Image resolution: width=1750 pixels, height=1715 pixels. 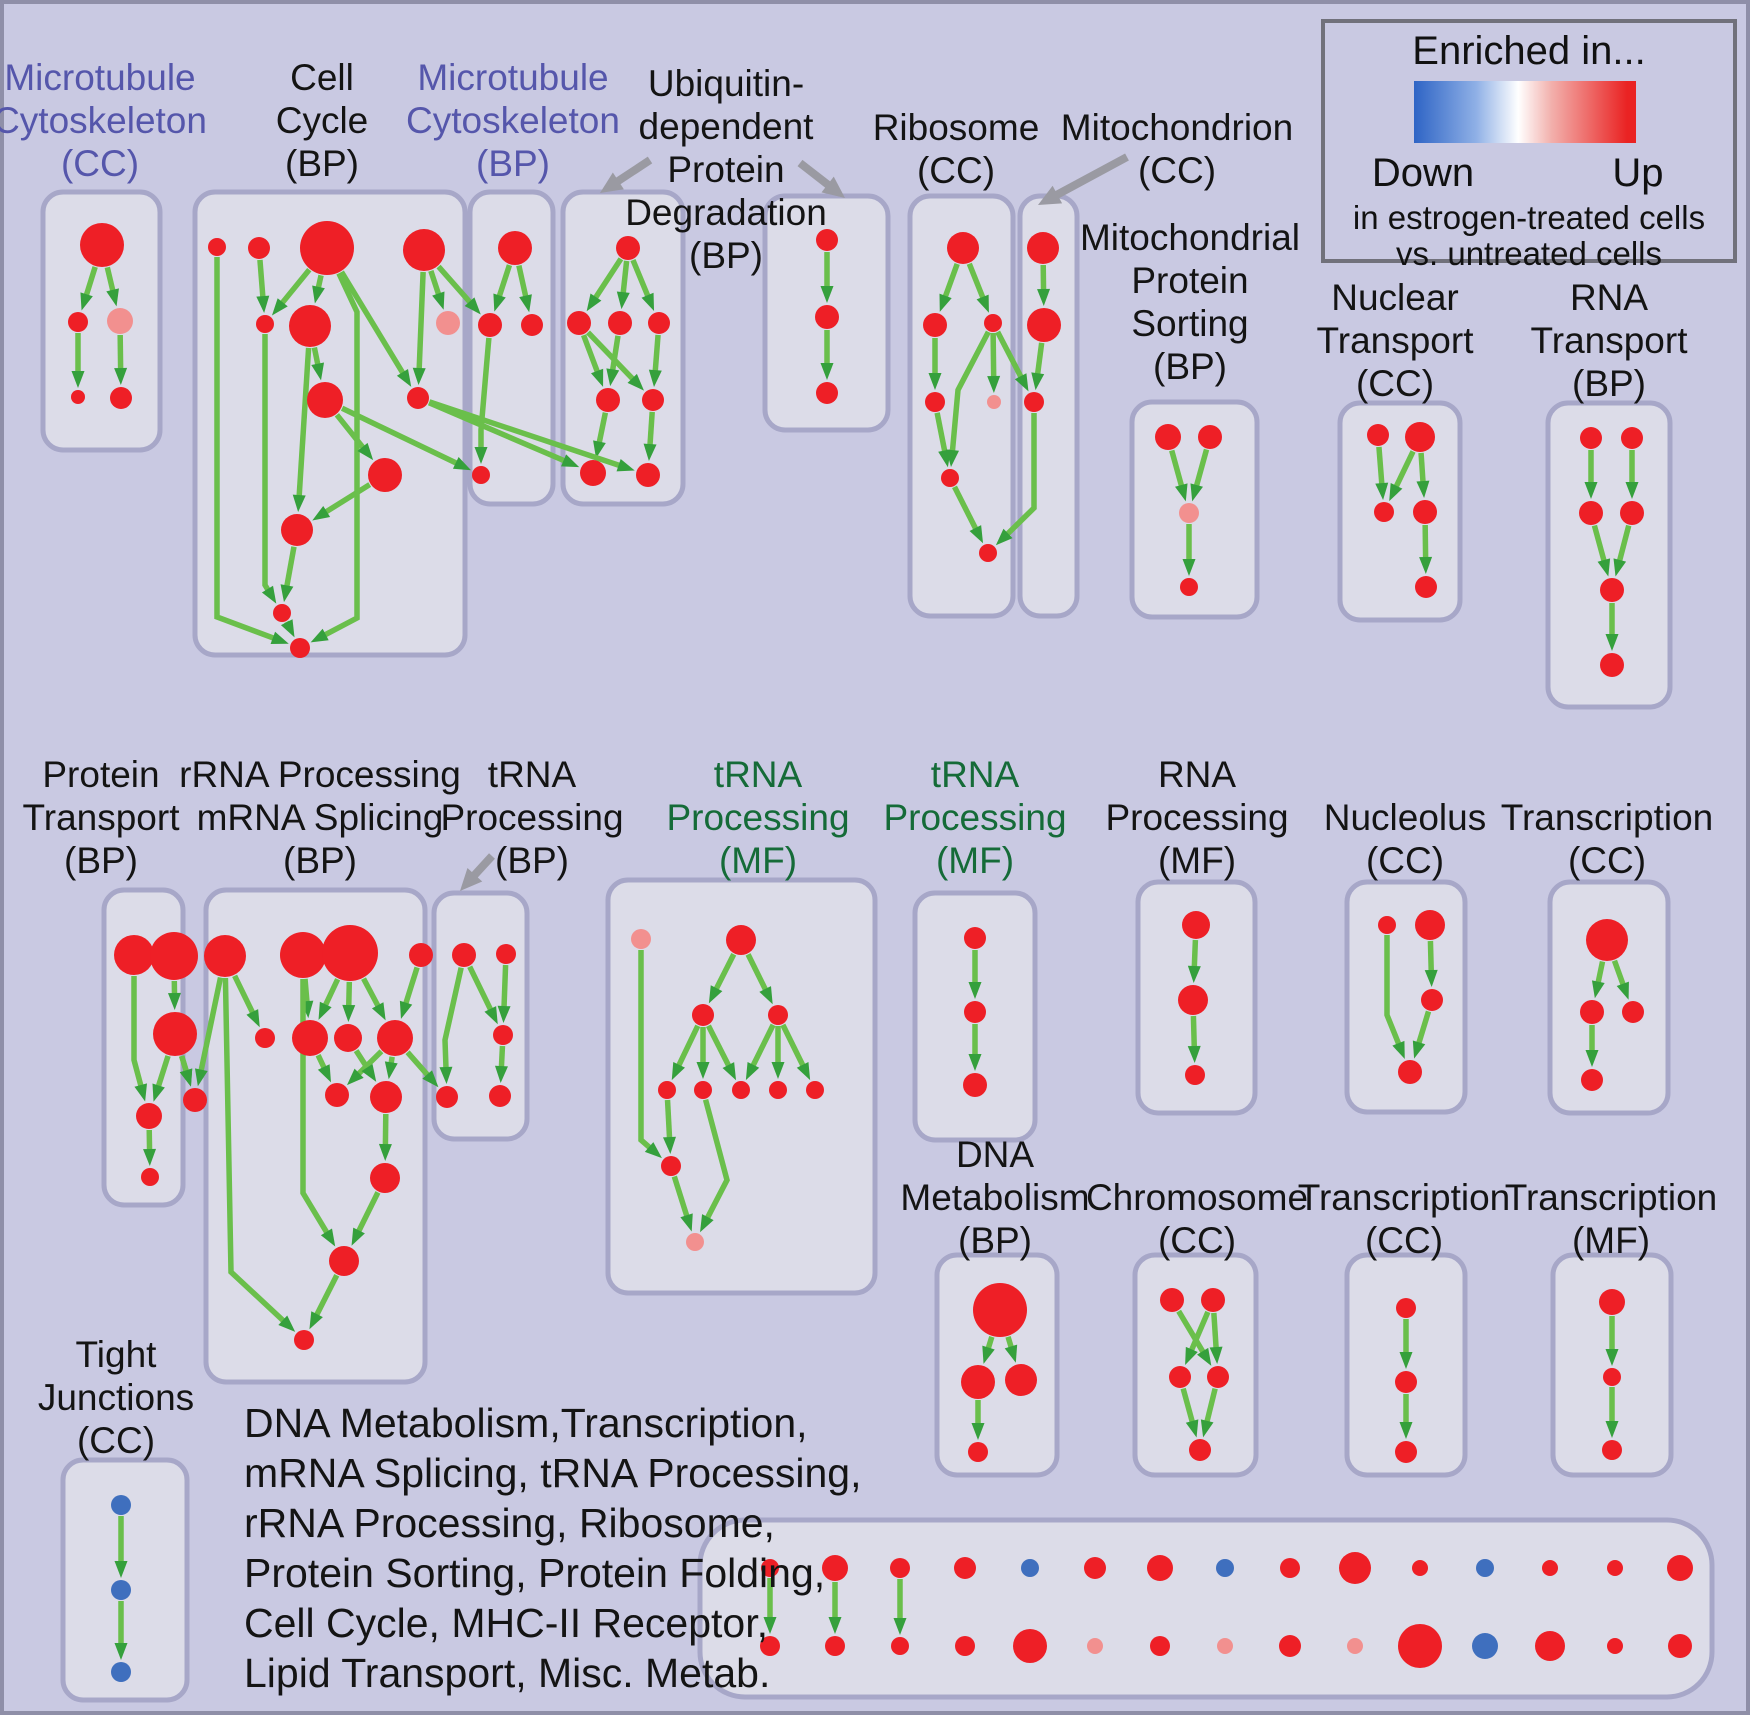 I want to click on go-term-node-protein-transport-bp, so click(x=174, y=956).